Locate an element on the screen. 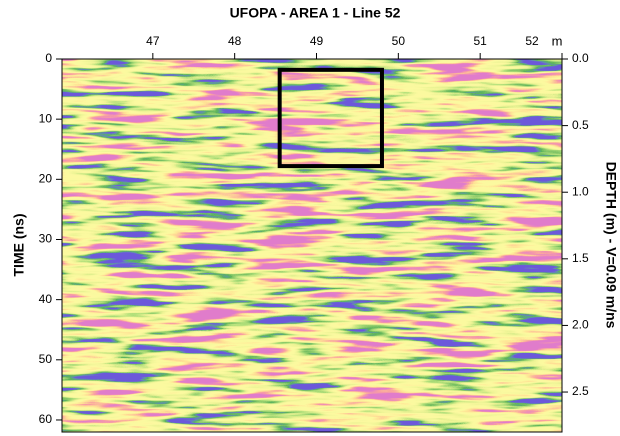  y-tick-label: 30 is located at coordinates (46, 239).